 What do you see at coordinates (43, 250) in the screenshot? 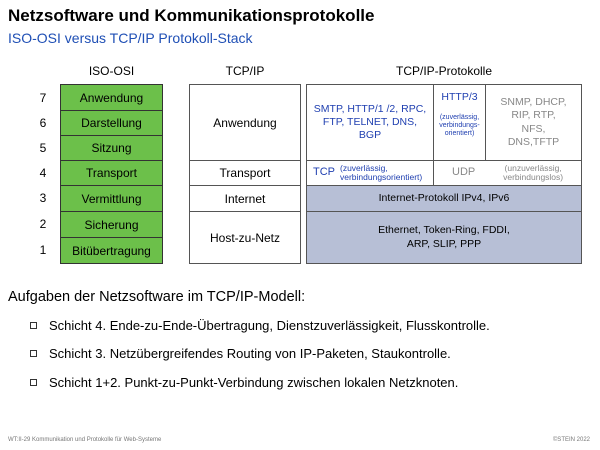
I see `layer-number: 1` at bounding box center [43, 250].